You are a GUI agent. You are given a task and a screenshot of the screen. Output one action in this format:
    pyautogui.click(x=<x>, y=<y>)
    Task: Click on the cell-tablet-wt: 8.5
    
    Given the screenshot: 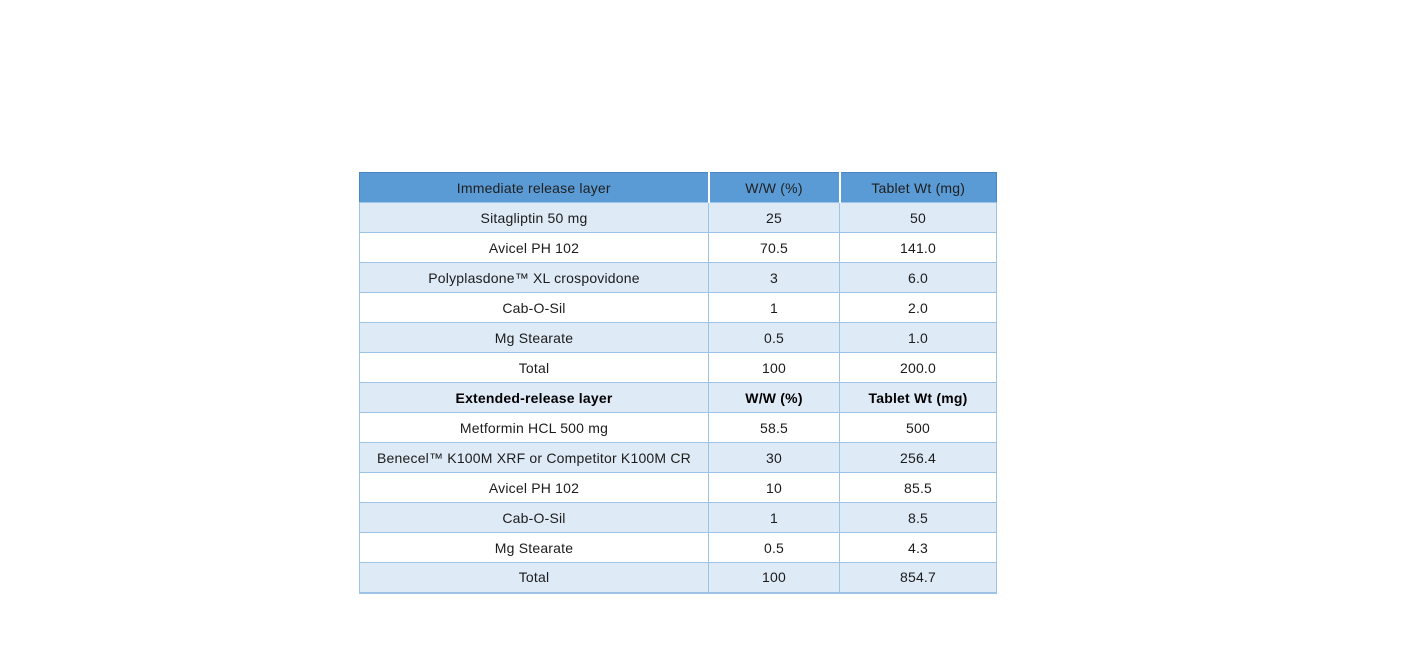 What is the action you would take?
    pyautogui.click(x=918, y=517)
    